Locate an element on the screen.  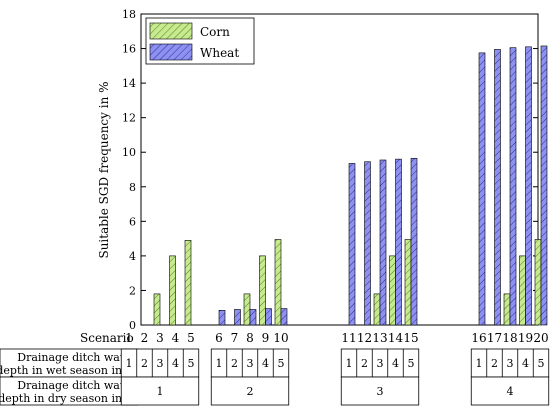
scenario-tick-label: 15 is located at coordinates (410, 338).